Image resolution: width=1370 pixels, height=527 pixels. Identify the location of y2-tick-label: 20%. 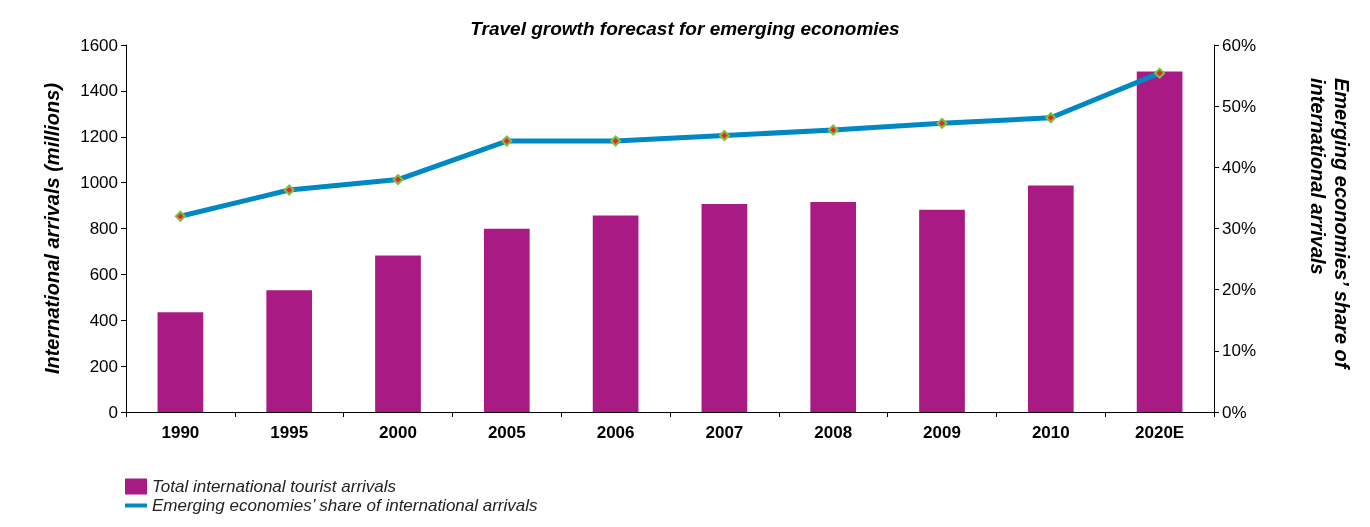
(1239, 290).